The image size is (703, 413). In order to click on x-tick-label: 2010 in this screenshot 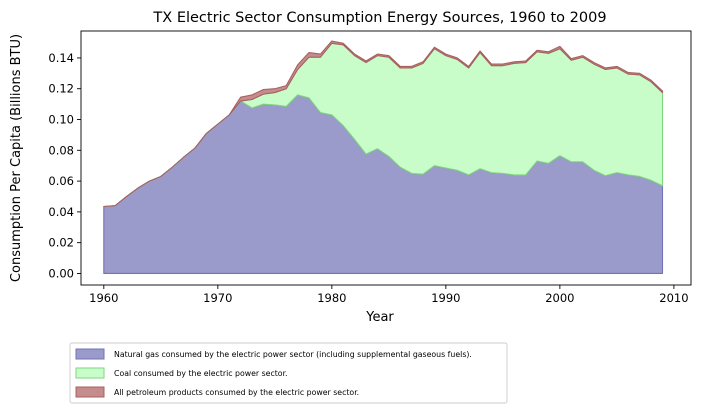, I will do `click(673, 298)`.